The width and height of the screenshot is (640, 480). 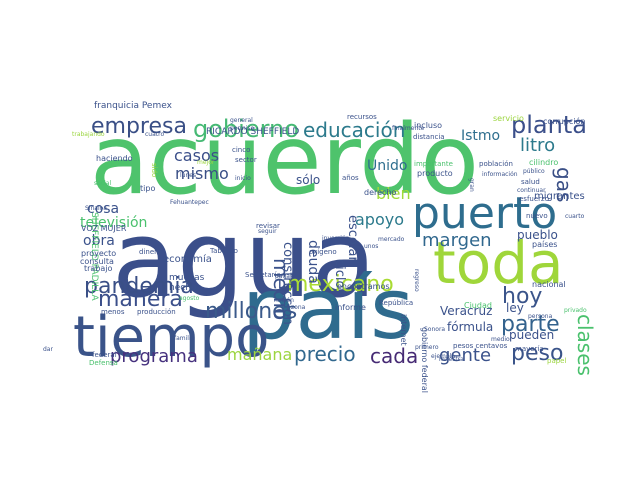 What do you see at coordinates (223, 251) in the screenshot?
I see `word-tabasco: Tabasco` at bounding box center [223, 251].